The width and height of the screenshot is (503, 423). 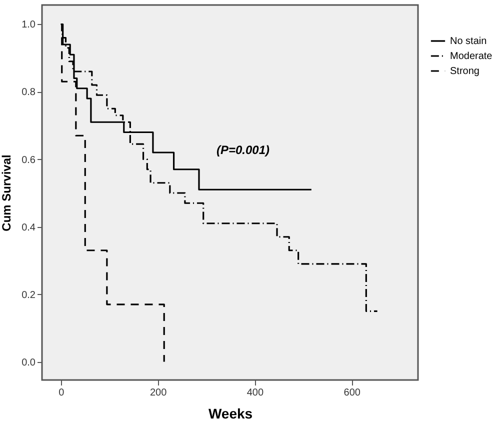 What do you see at coordinates (29, 160) in the screenshot?
I see `y-tick-label: 0.6` at bounding box center [29, 160].